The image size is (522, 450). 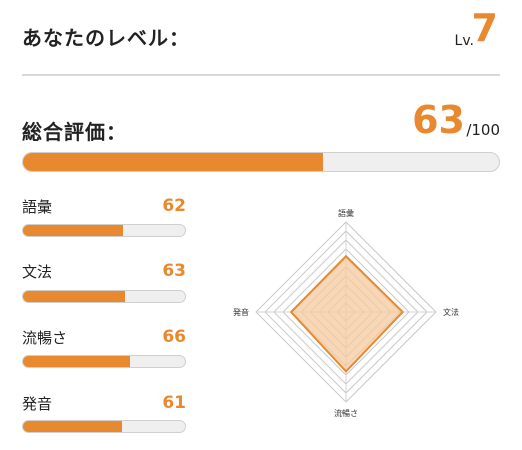 What do you see at coordinates (45, 338) in the screenshot?
I see `skill-label-fluency: 流暢さ` at bounding box center [45, 338].